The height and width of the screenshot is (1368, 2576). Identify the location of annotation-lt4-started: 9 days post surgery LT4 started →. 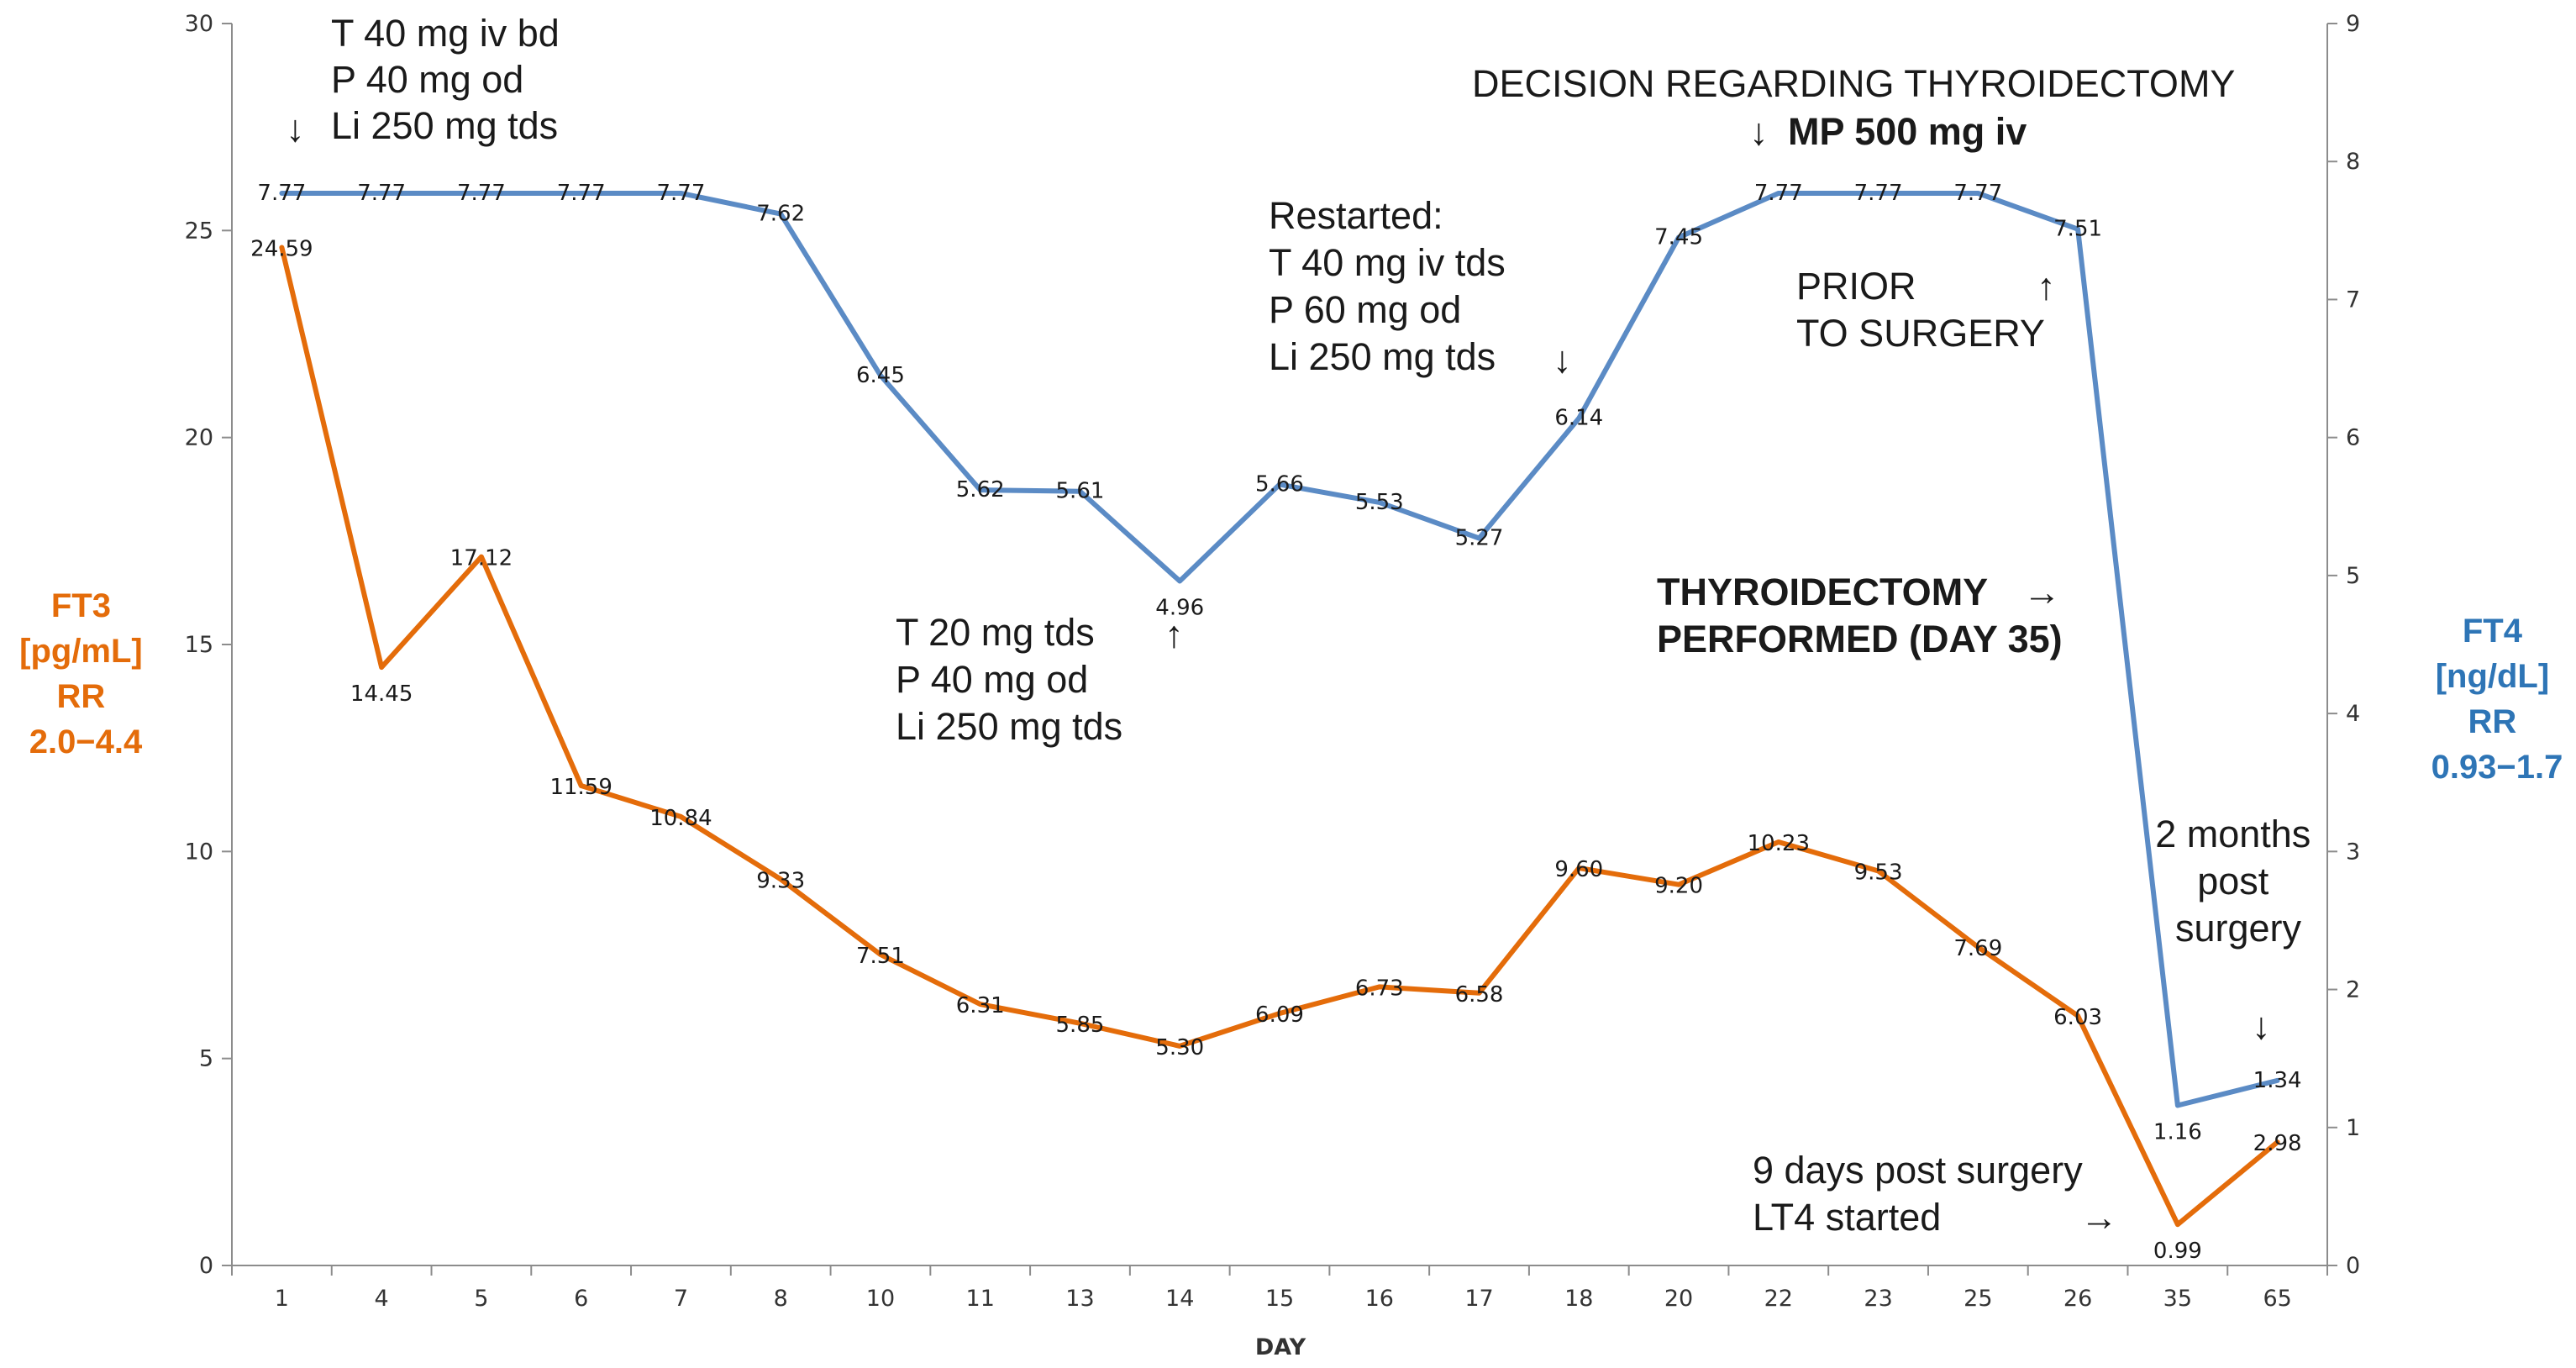
(1935, 1194).